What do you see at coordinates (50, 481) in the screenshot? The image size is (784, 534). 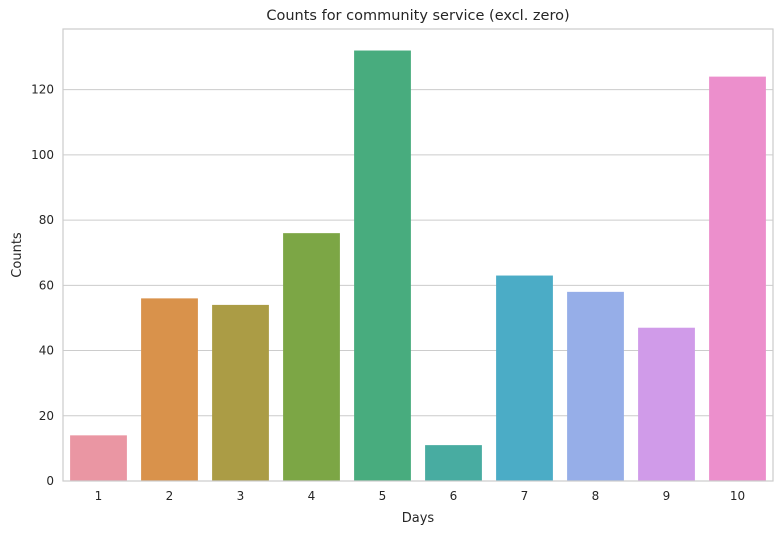 I see `y-tick-label: 0` at bounding box center [50, 481].